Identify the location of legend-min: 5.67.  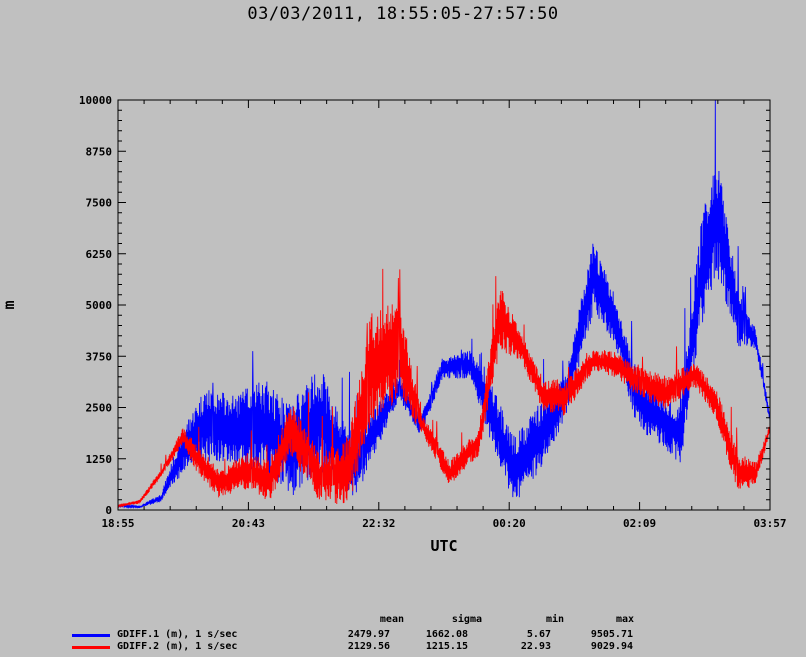
(538, 634).